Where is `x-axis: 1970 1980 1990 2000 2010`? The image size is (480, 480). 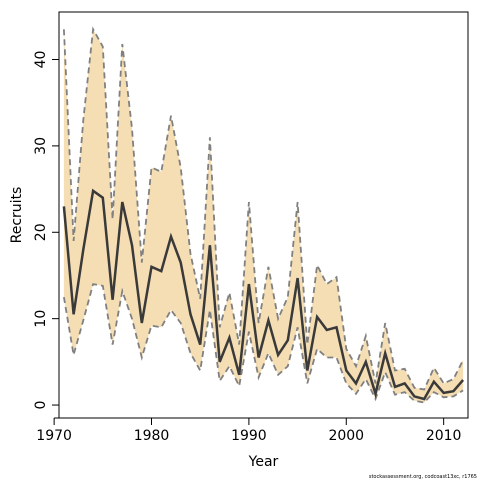
x-axis: 1970 1980 1990 2000 2010 is located at coordinates (249, 430).